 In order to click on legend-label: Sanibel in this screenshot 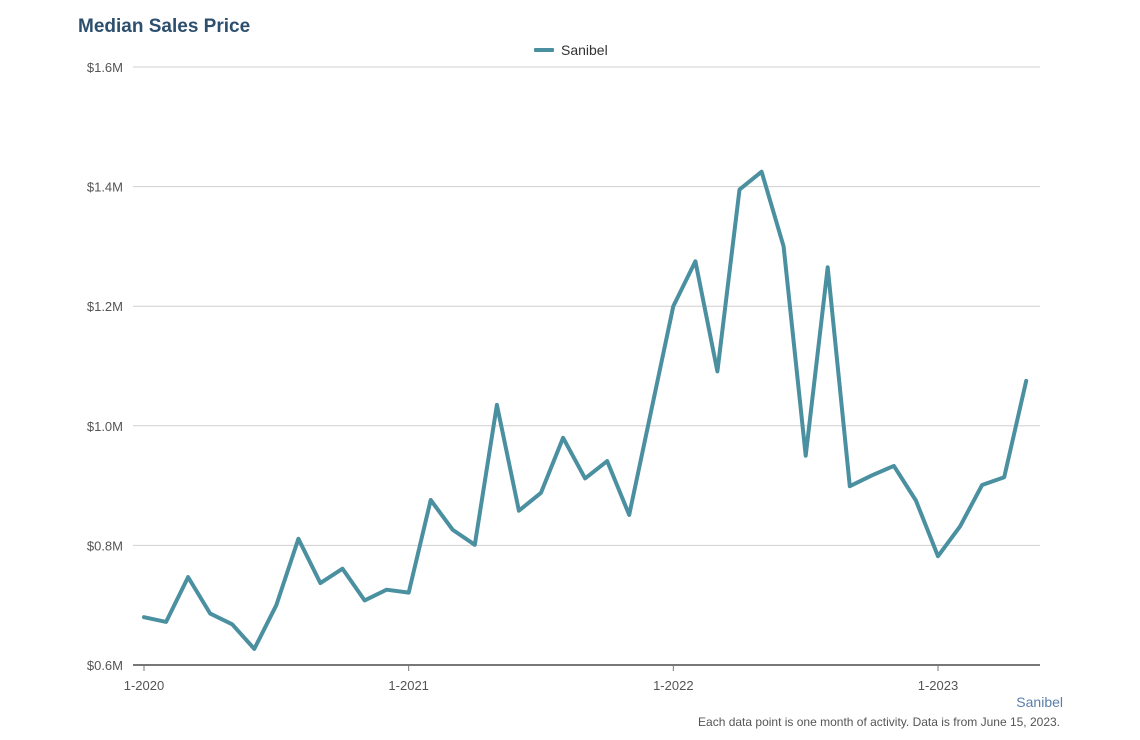, I will do `click(584, 50)`.